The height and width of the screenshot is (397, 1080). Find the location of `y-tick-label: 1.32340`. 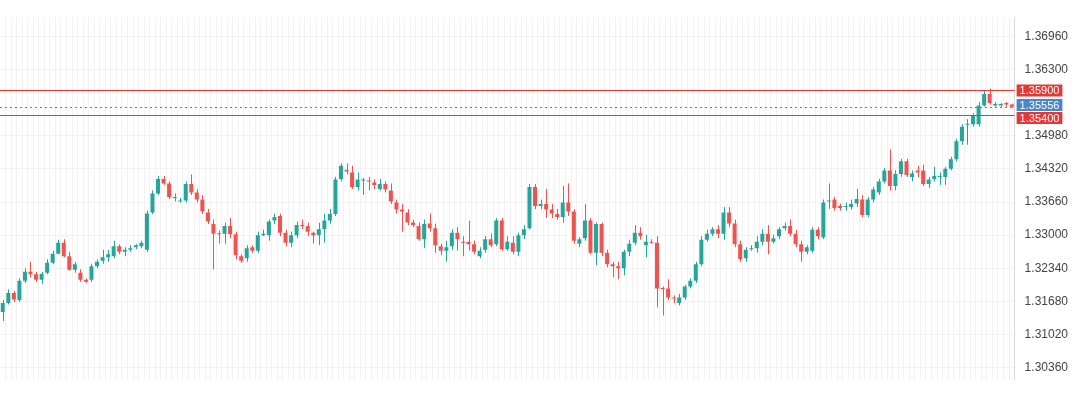

y-tick-label: 1.32340 is located at coordinates (1046, 267).